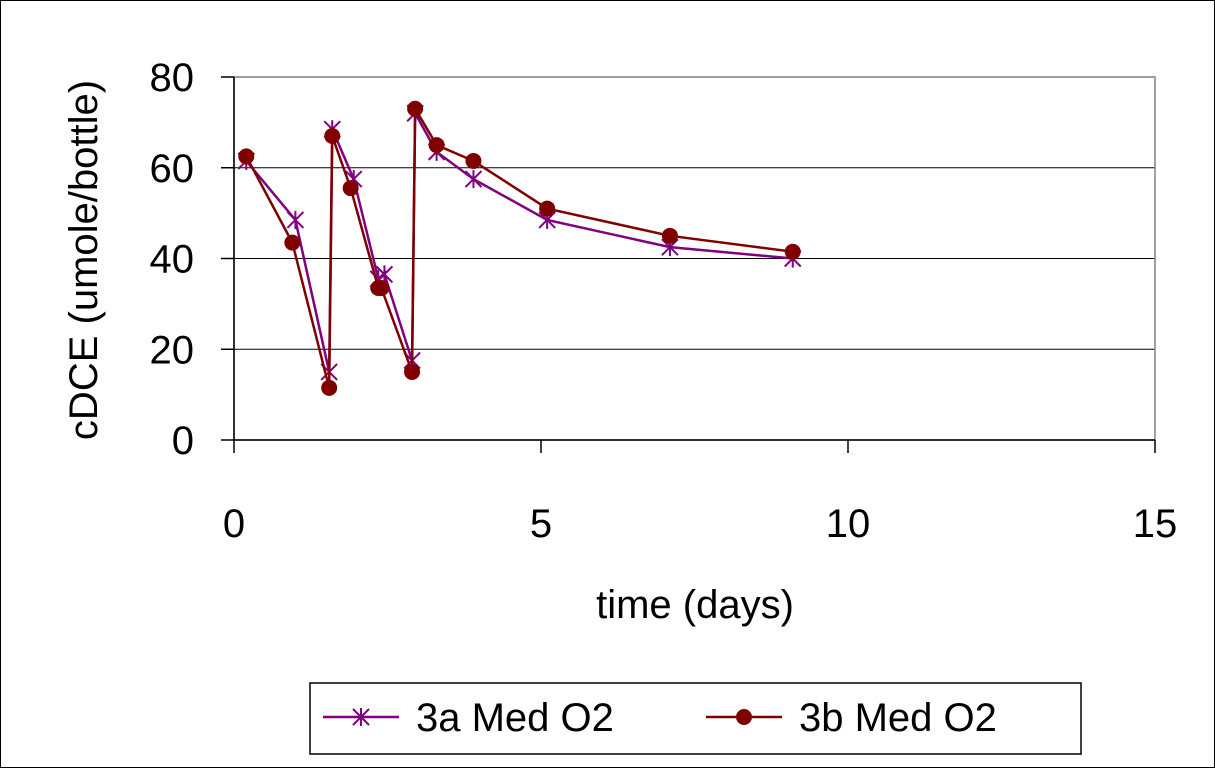 This screenshot has height=768, width=1215. Describe the element at coordinates (172, 260) in the screenshot. I see `y-tick-label: 40` at that location.